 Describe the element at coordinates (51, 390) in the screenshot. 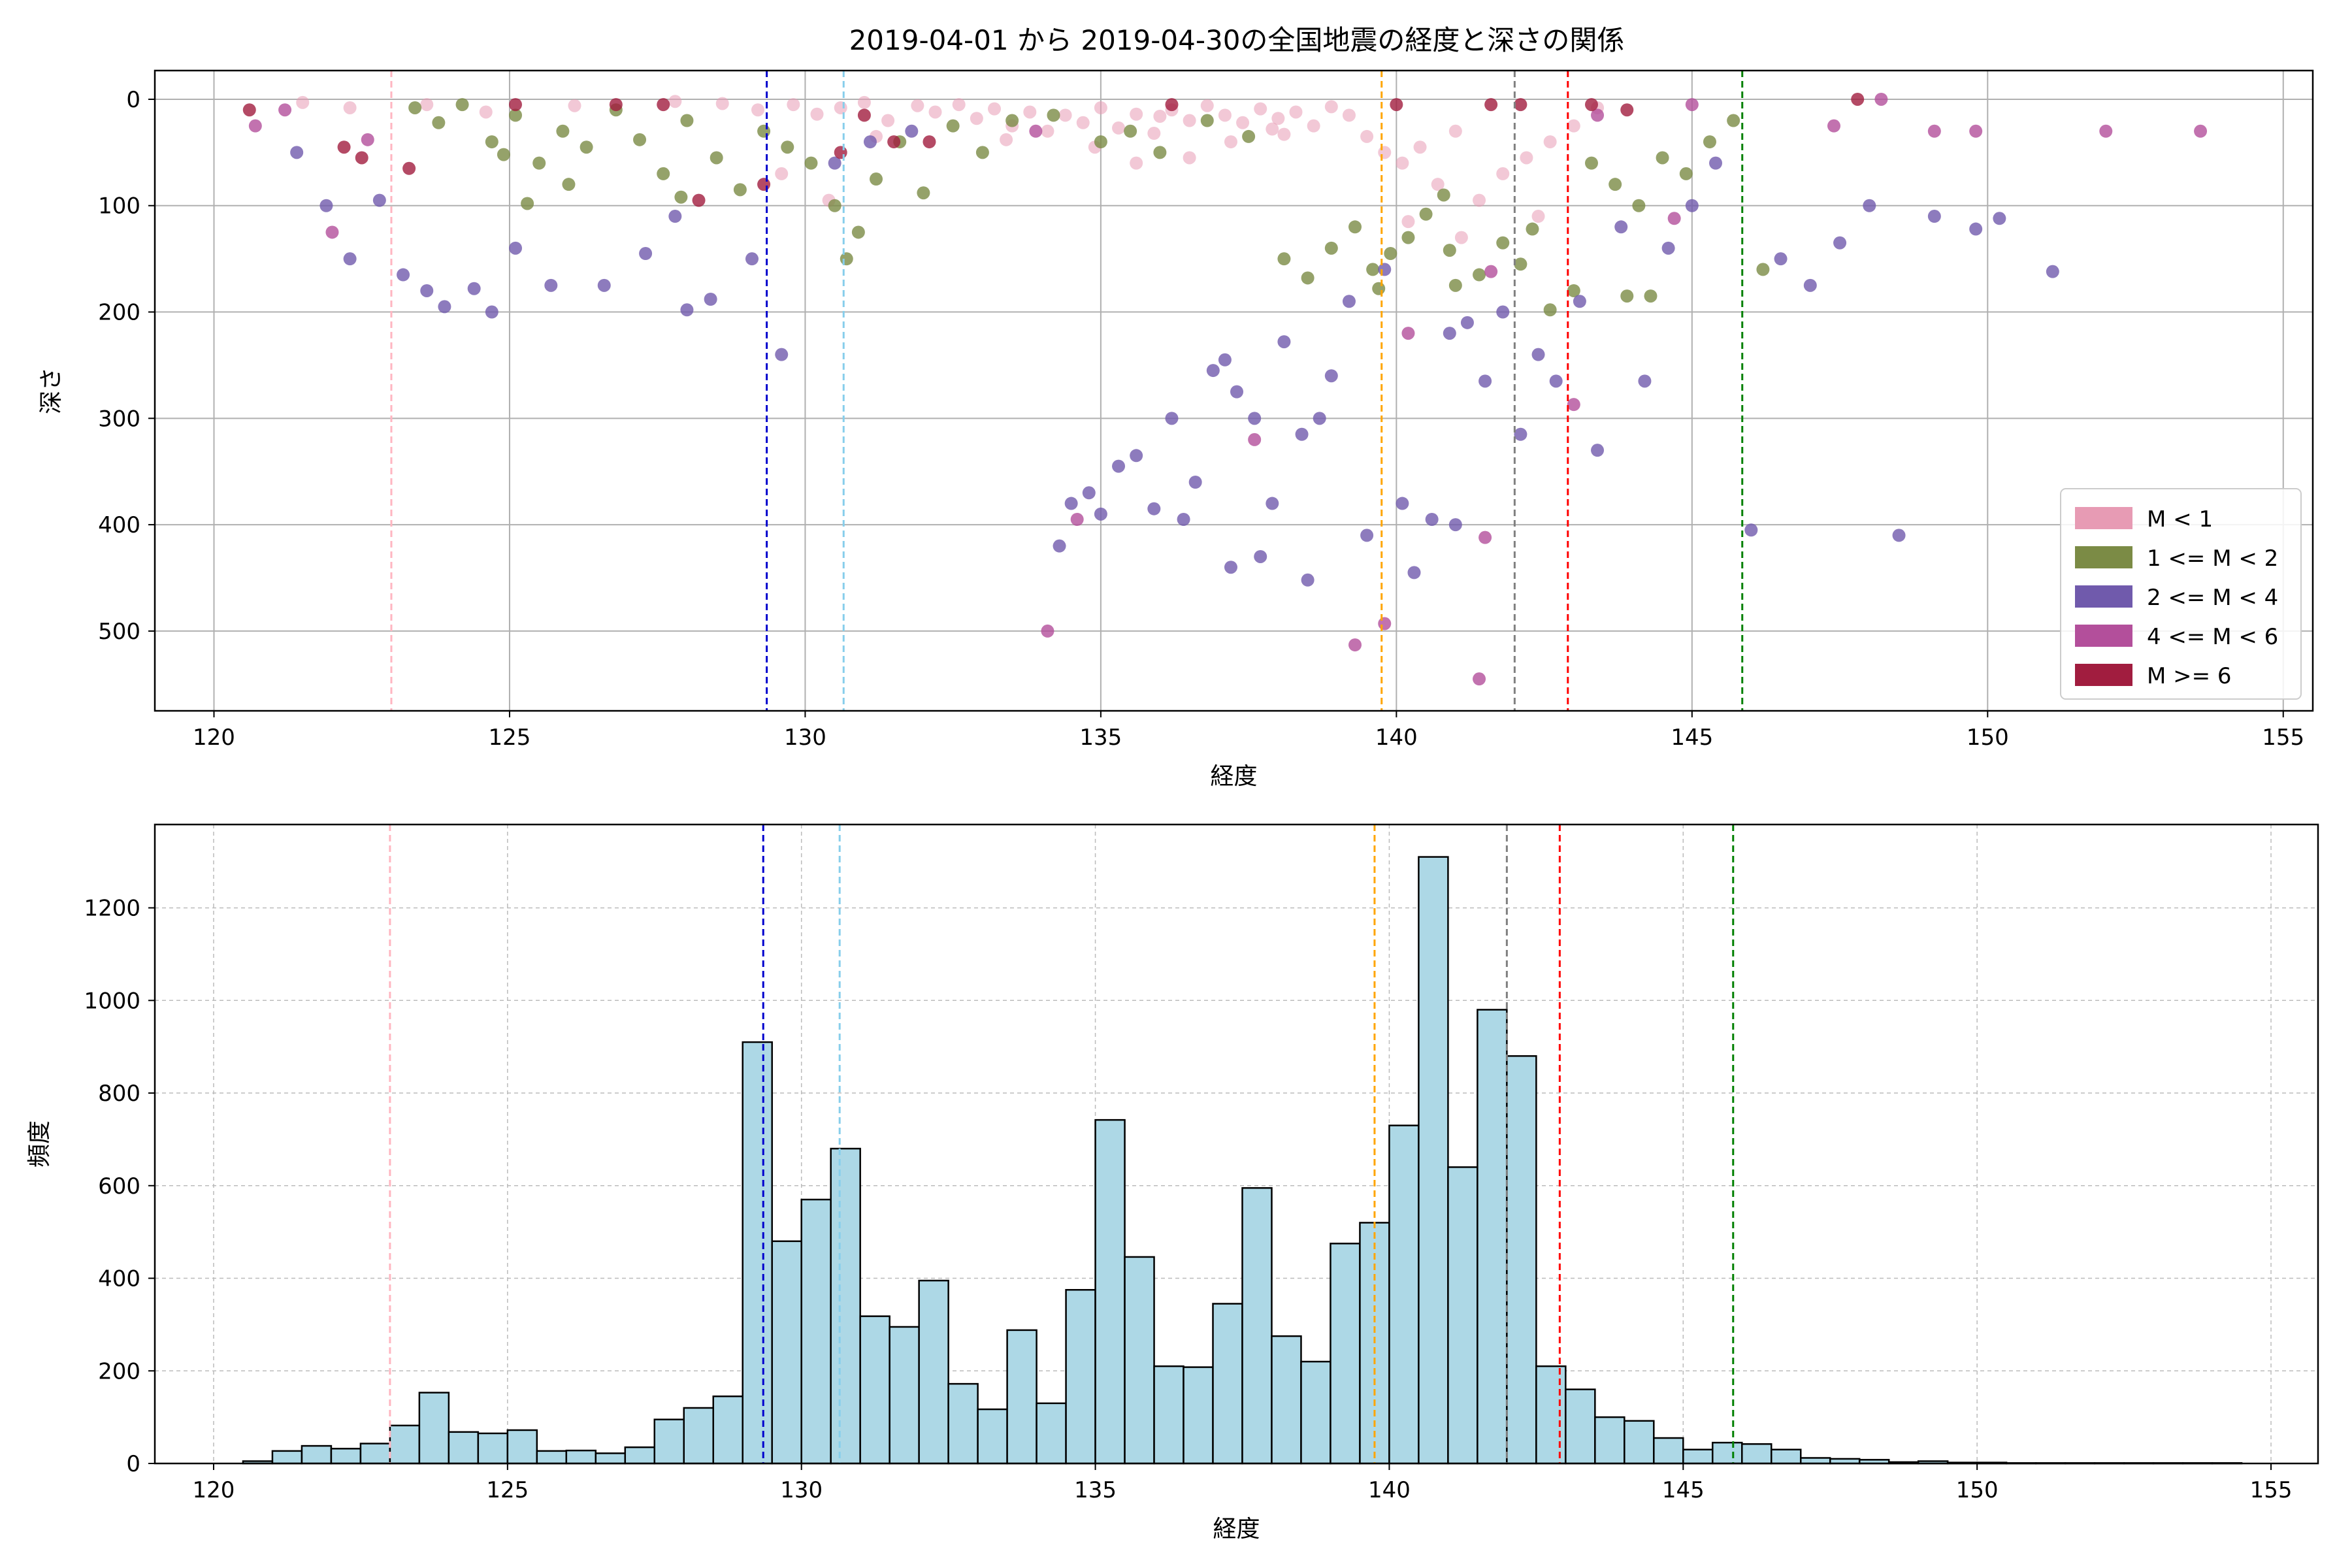

I see `scatter-y-axis-label: 深さ` at that location.